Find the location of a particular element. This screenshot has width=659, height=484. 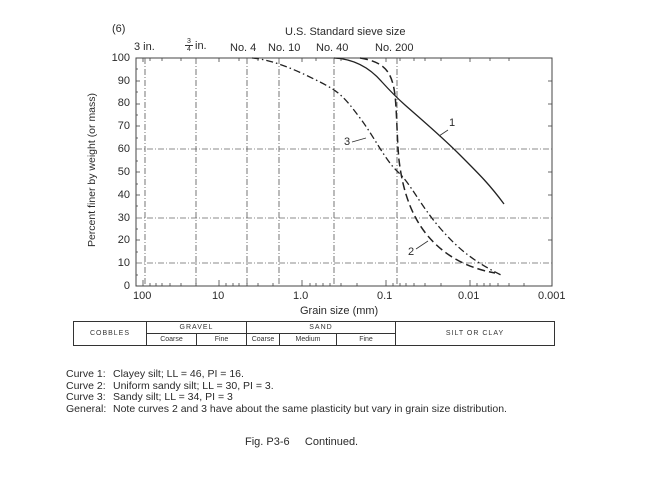

sand-cell: SAND is located at coordinates (321, 327).